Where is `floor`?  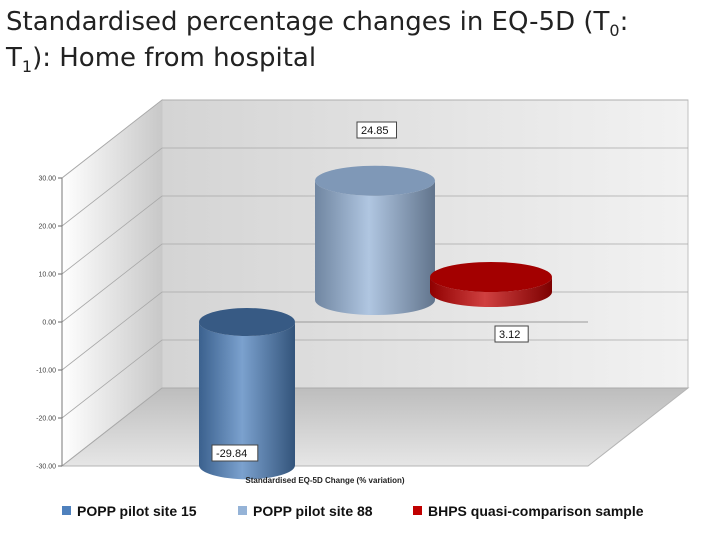 floor is located at coordinates (375, 427).